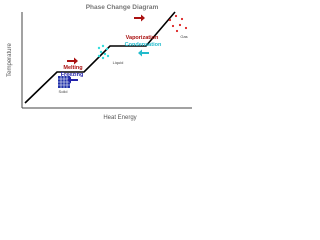  What do you see at coordinates (72, 75) in the screenshot?
I see `freezing-label: Freezing` at bounding box center [72, 75].